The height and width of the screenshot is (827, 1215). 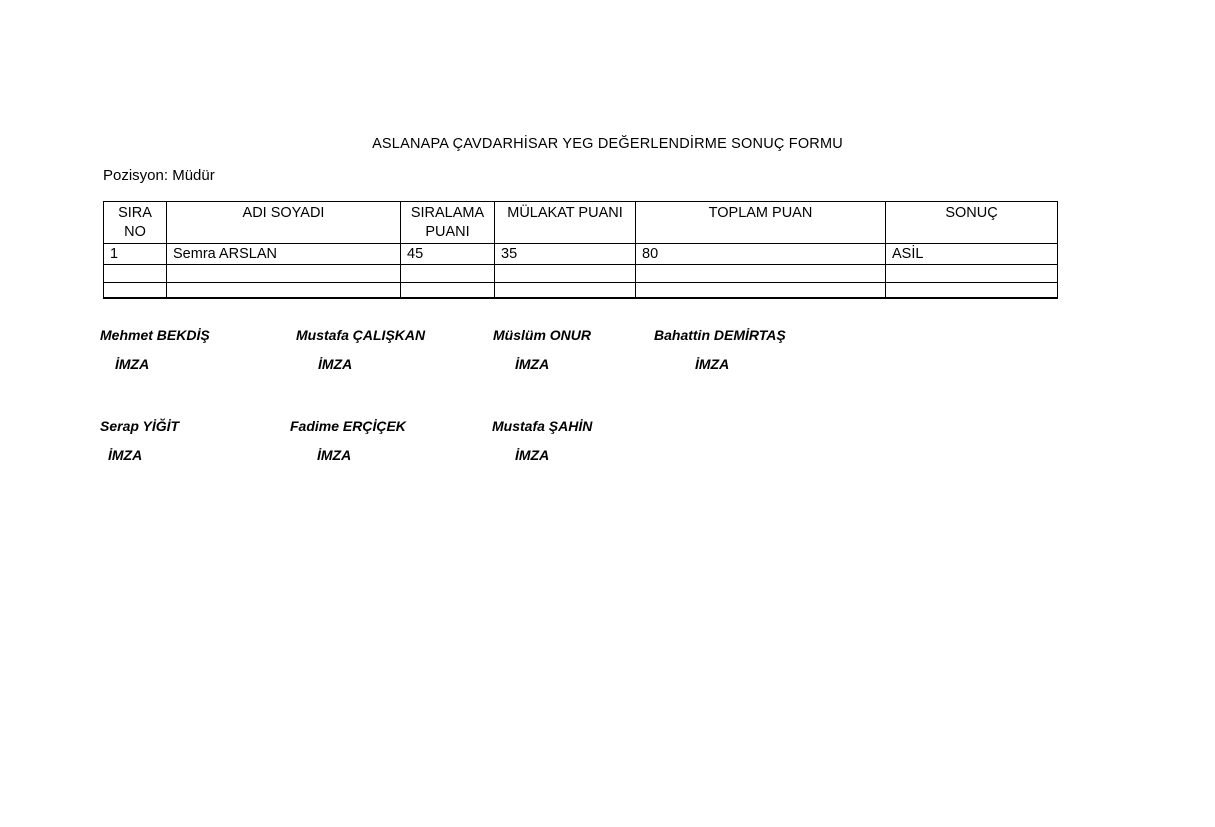 What do you see at coordinates (447, 253) in the screenshot?
I see `cell-siralama-puani: 45` at bounding box center [447, 253].